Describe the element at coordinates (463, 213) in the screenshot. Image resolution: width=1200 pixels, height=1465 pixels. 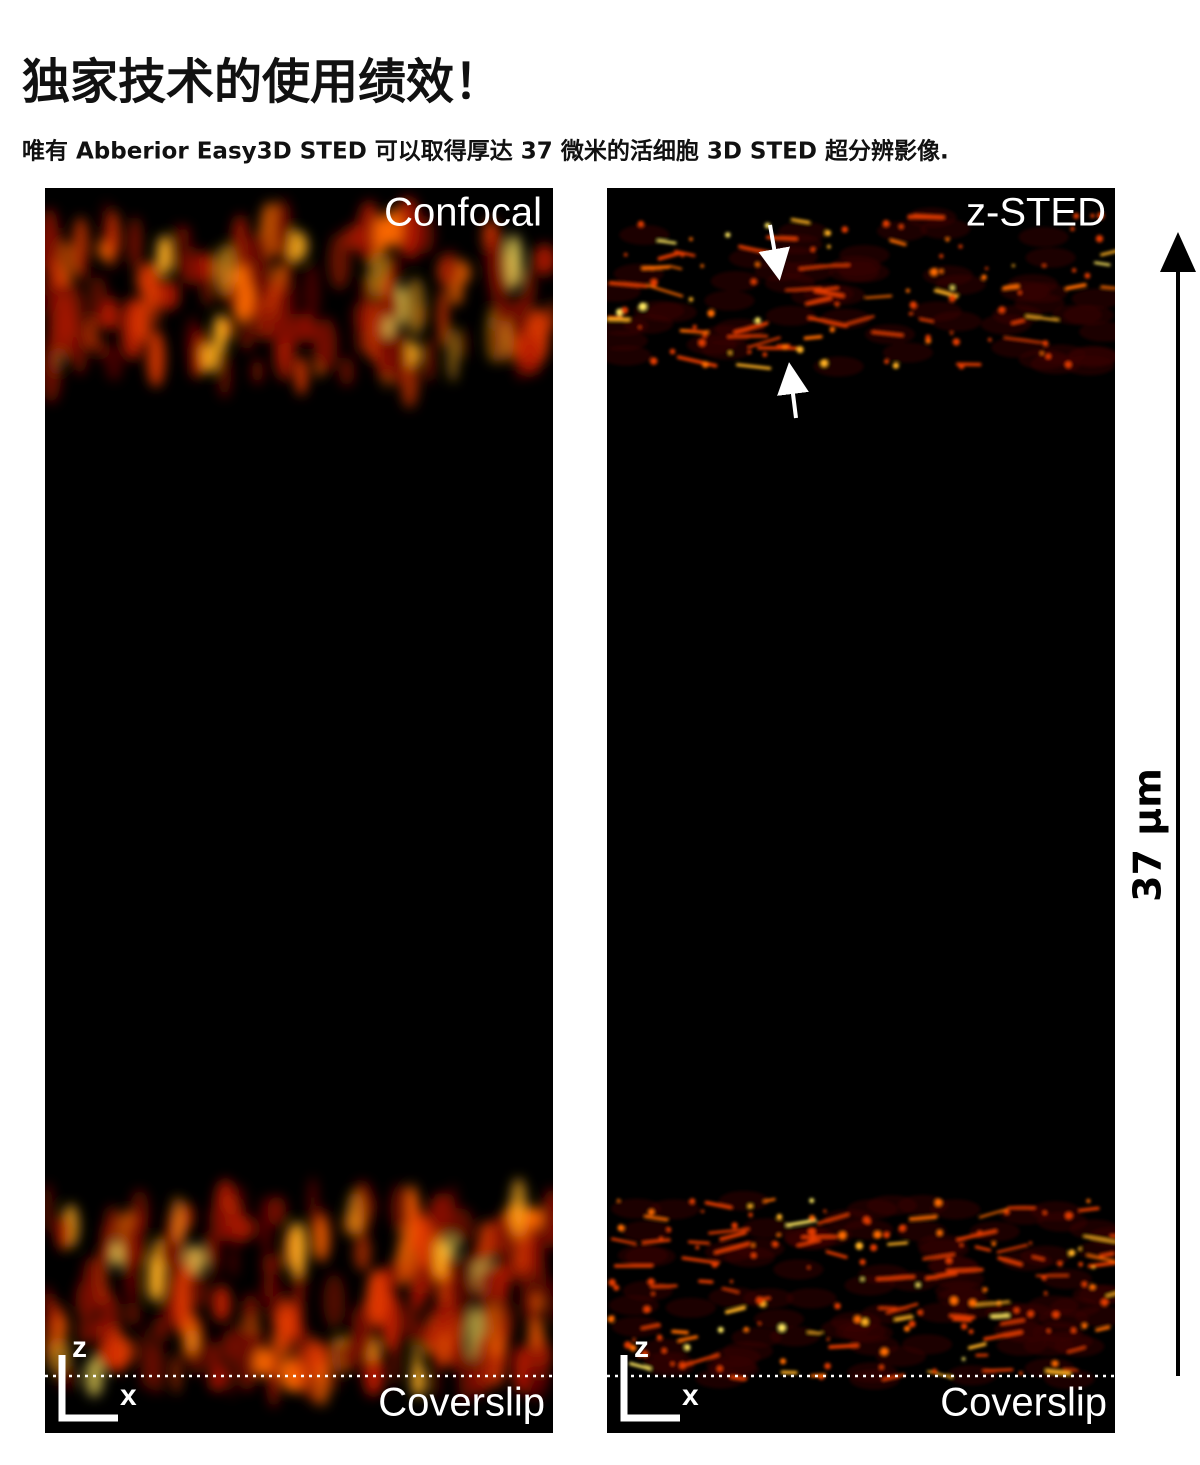
I see `panel-label: Confocal` at that location.